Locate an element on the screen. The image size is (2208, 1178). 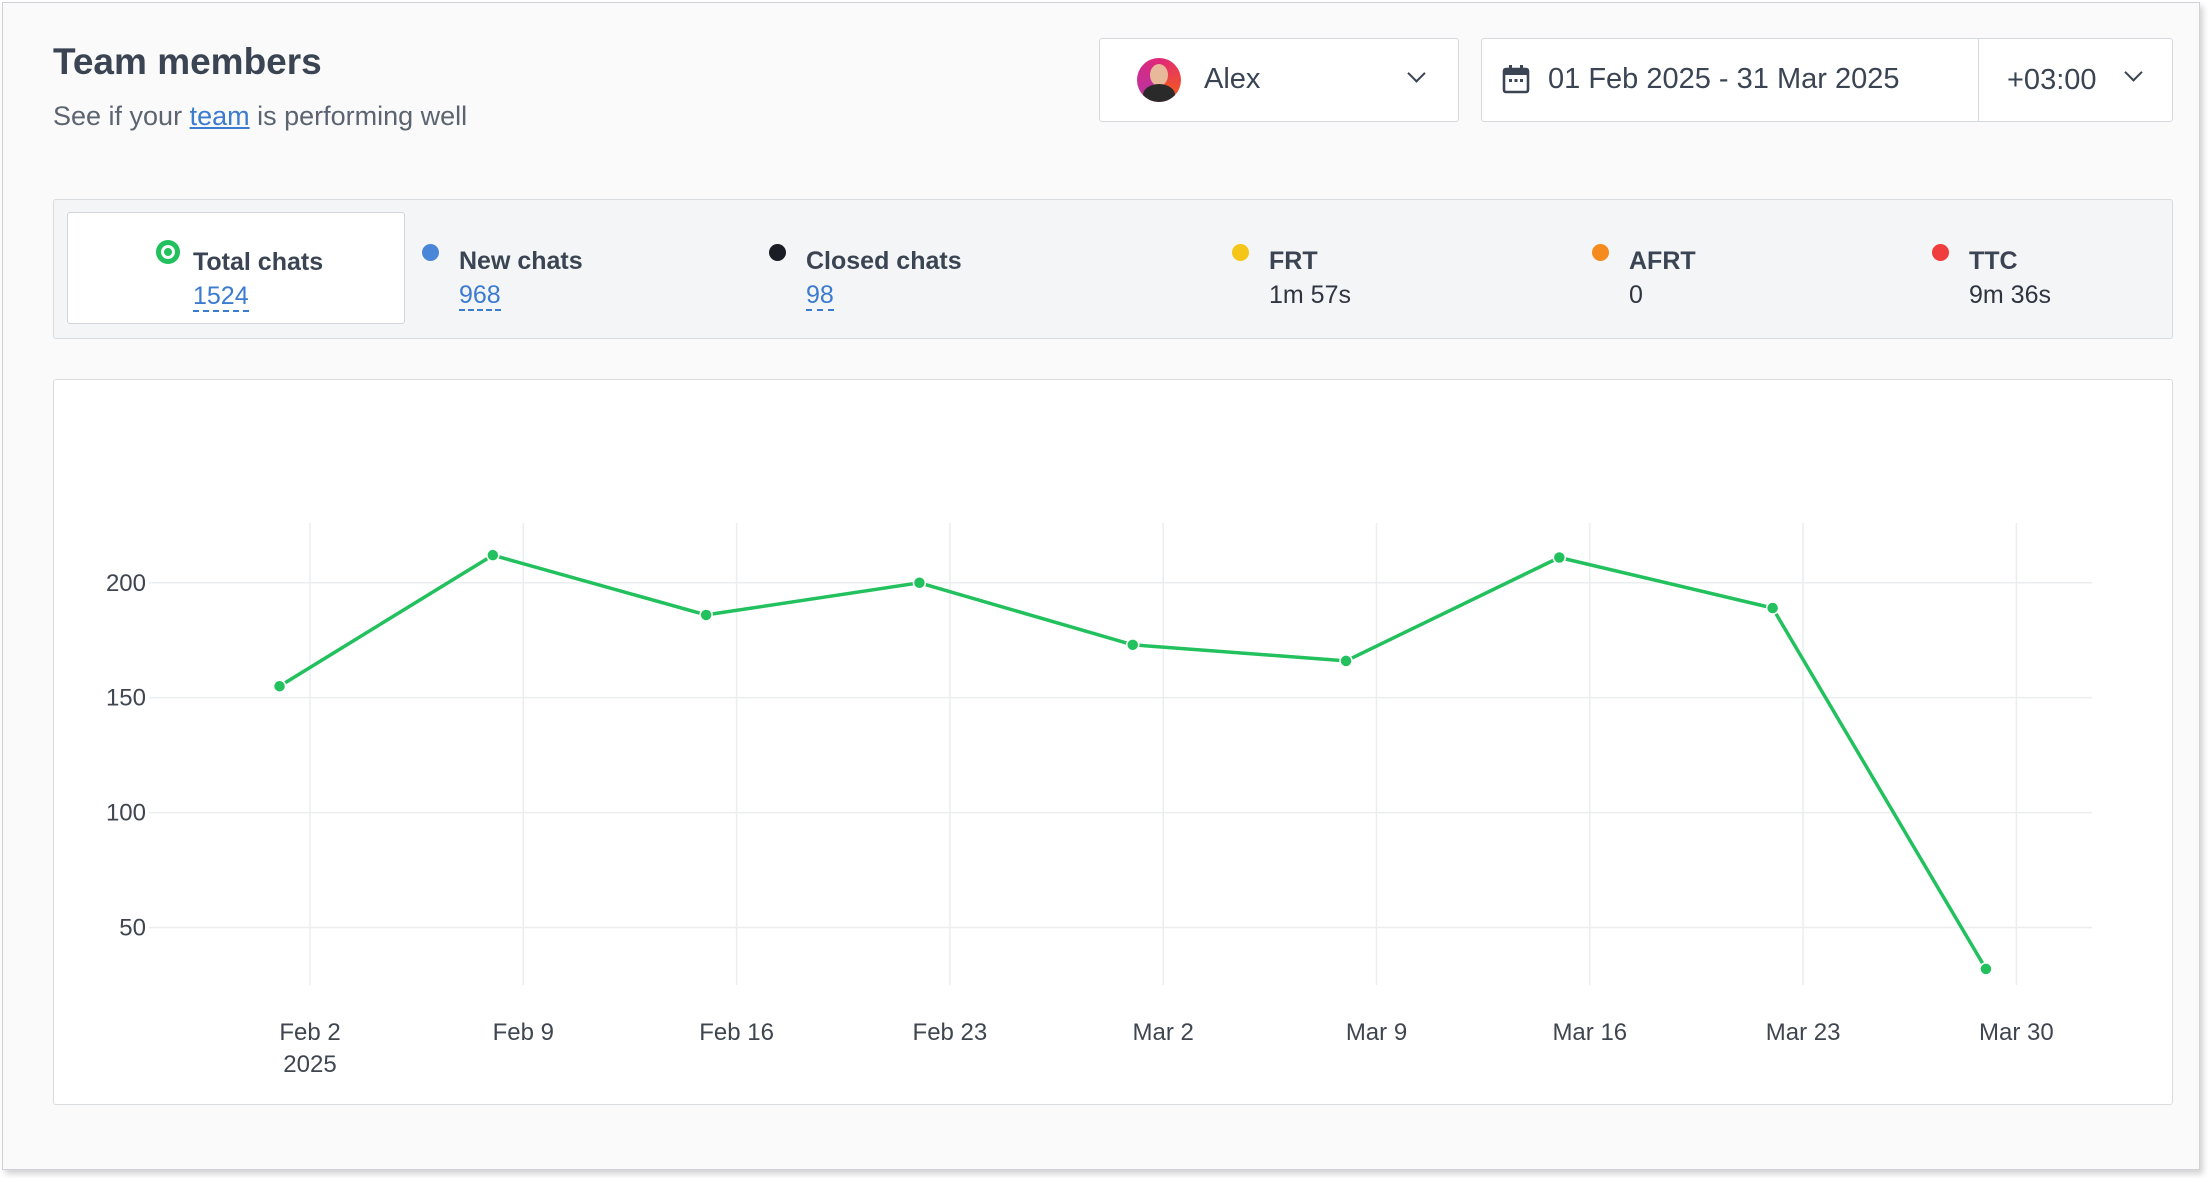
date-range-input: 01 Feb 2025 - 31 Mar 2025 is located at coordinates (1724, 79).